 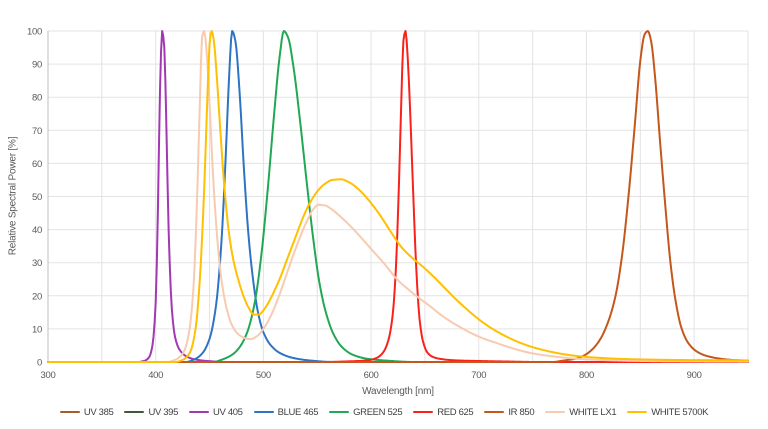 I want to click on y-tick-label: 70, so click(x=37, y=131).